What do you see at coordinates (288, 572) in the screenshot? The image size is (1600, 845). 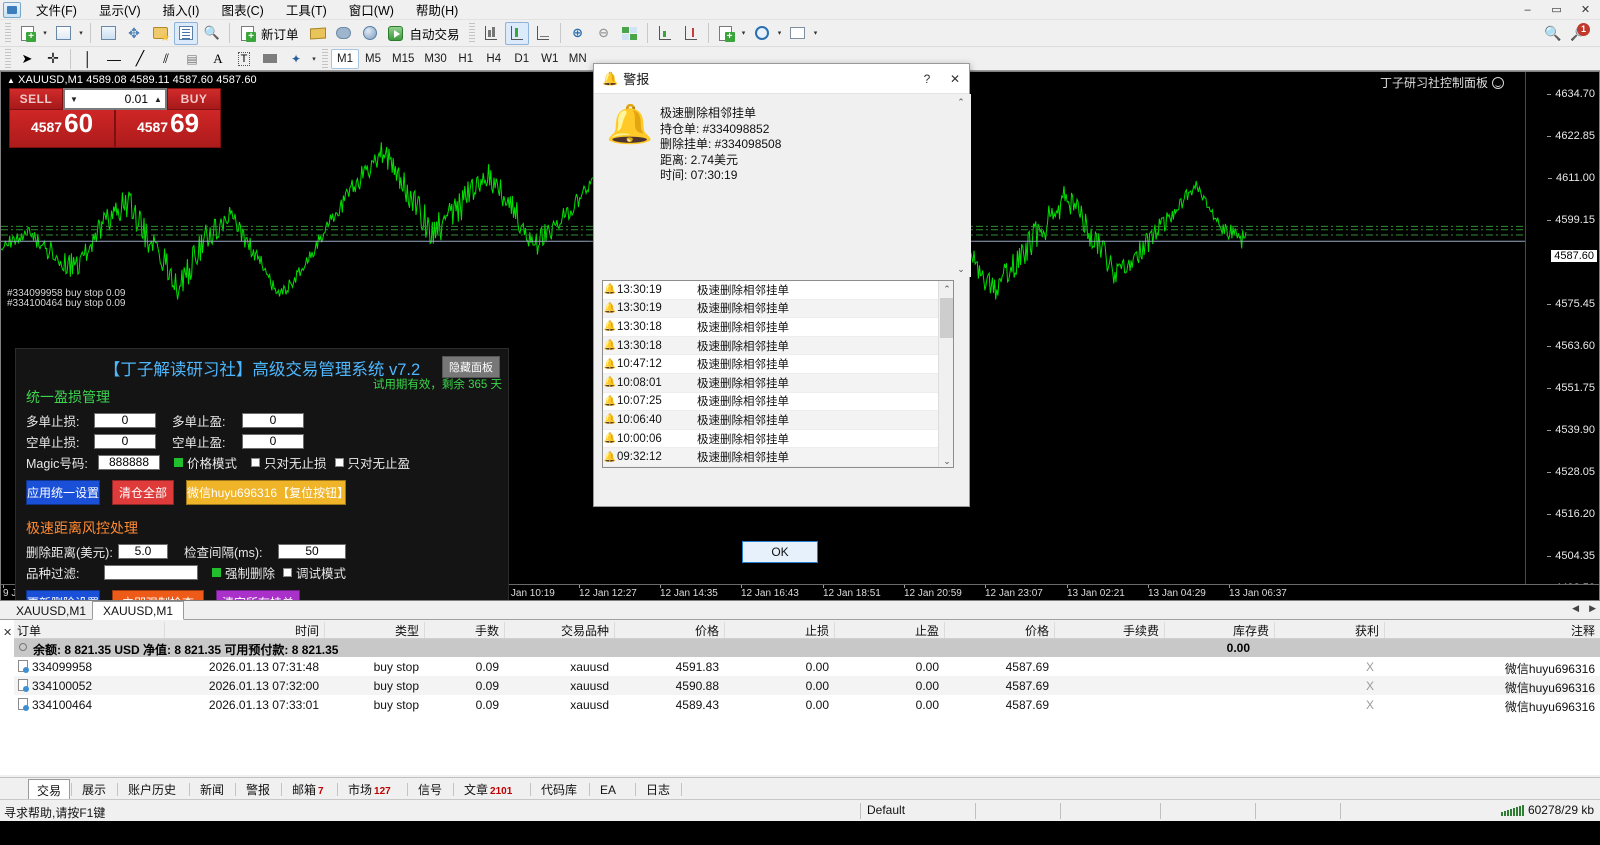 I see `debug-mode-checkbox` at bounding box center [288, 572].